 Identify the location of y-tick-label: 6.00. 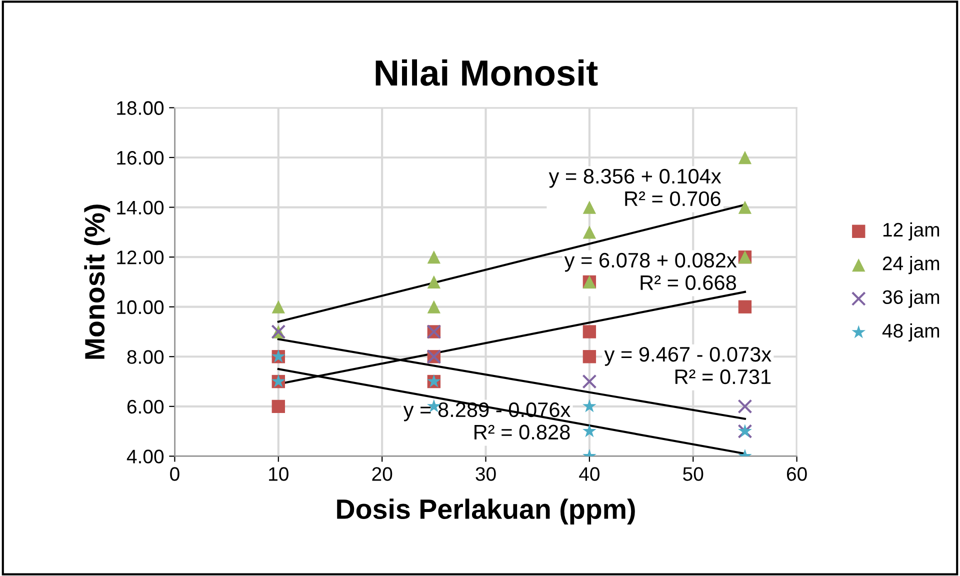
(145, 407).